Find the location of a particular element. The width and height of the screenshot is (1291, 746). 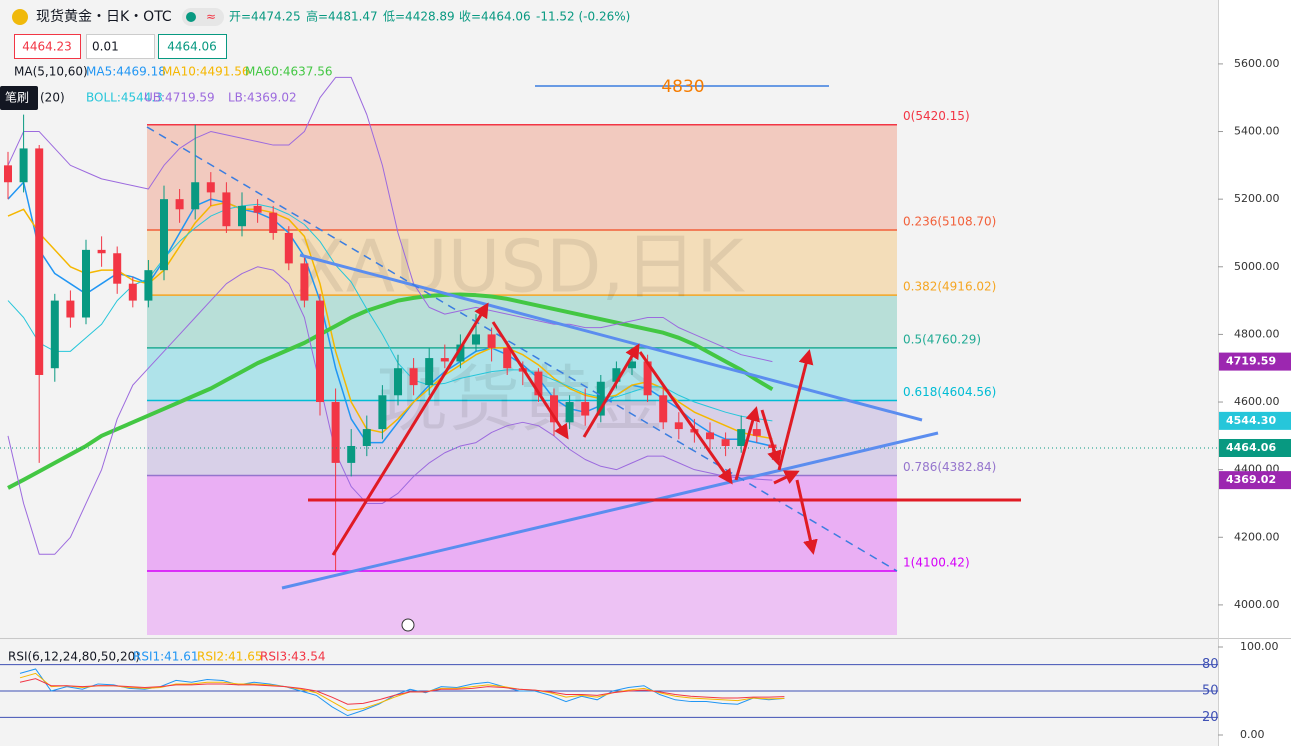

buy-price: 4464.06 is located at coordinates (192, 47).